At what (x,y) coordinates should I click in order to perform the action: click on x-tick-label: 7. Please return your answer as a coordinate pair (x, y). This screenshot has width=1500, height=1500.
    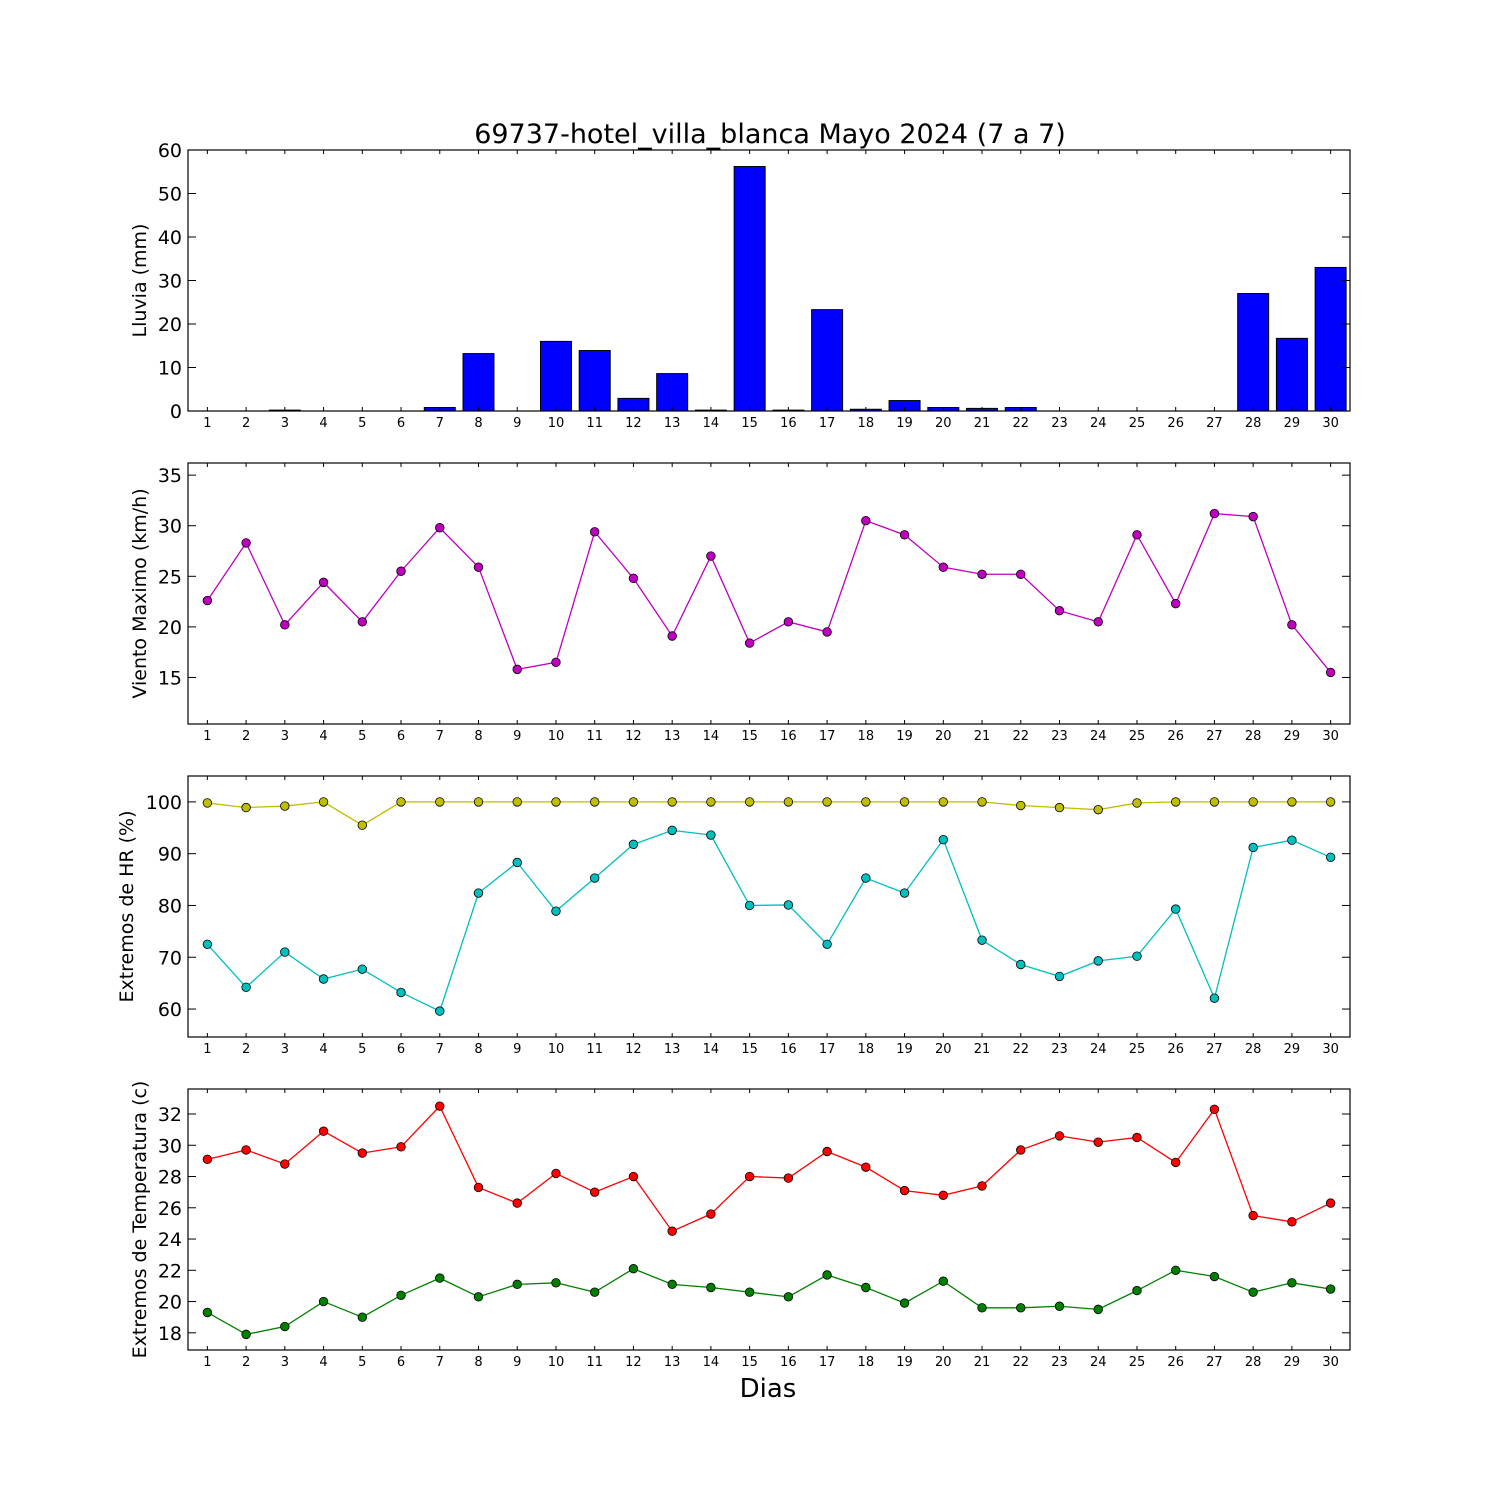
    Looking at the image, I should click on (440, 1049).